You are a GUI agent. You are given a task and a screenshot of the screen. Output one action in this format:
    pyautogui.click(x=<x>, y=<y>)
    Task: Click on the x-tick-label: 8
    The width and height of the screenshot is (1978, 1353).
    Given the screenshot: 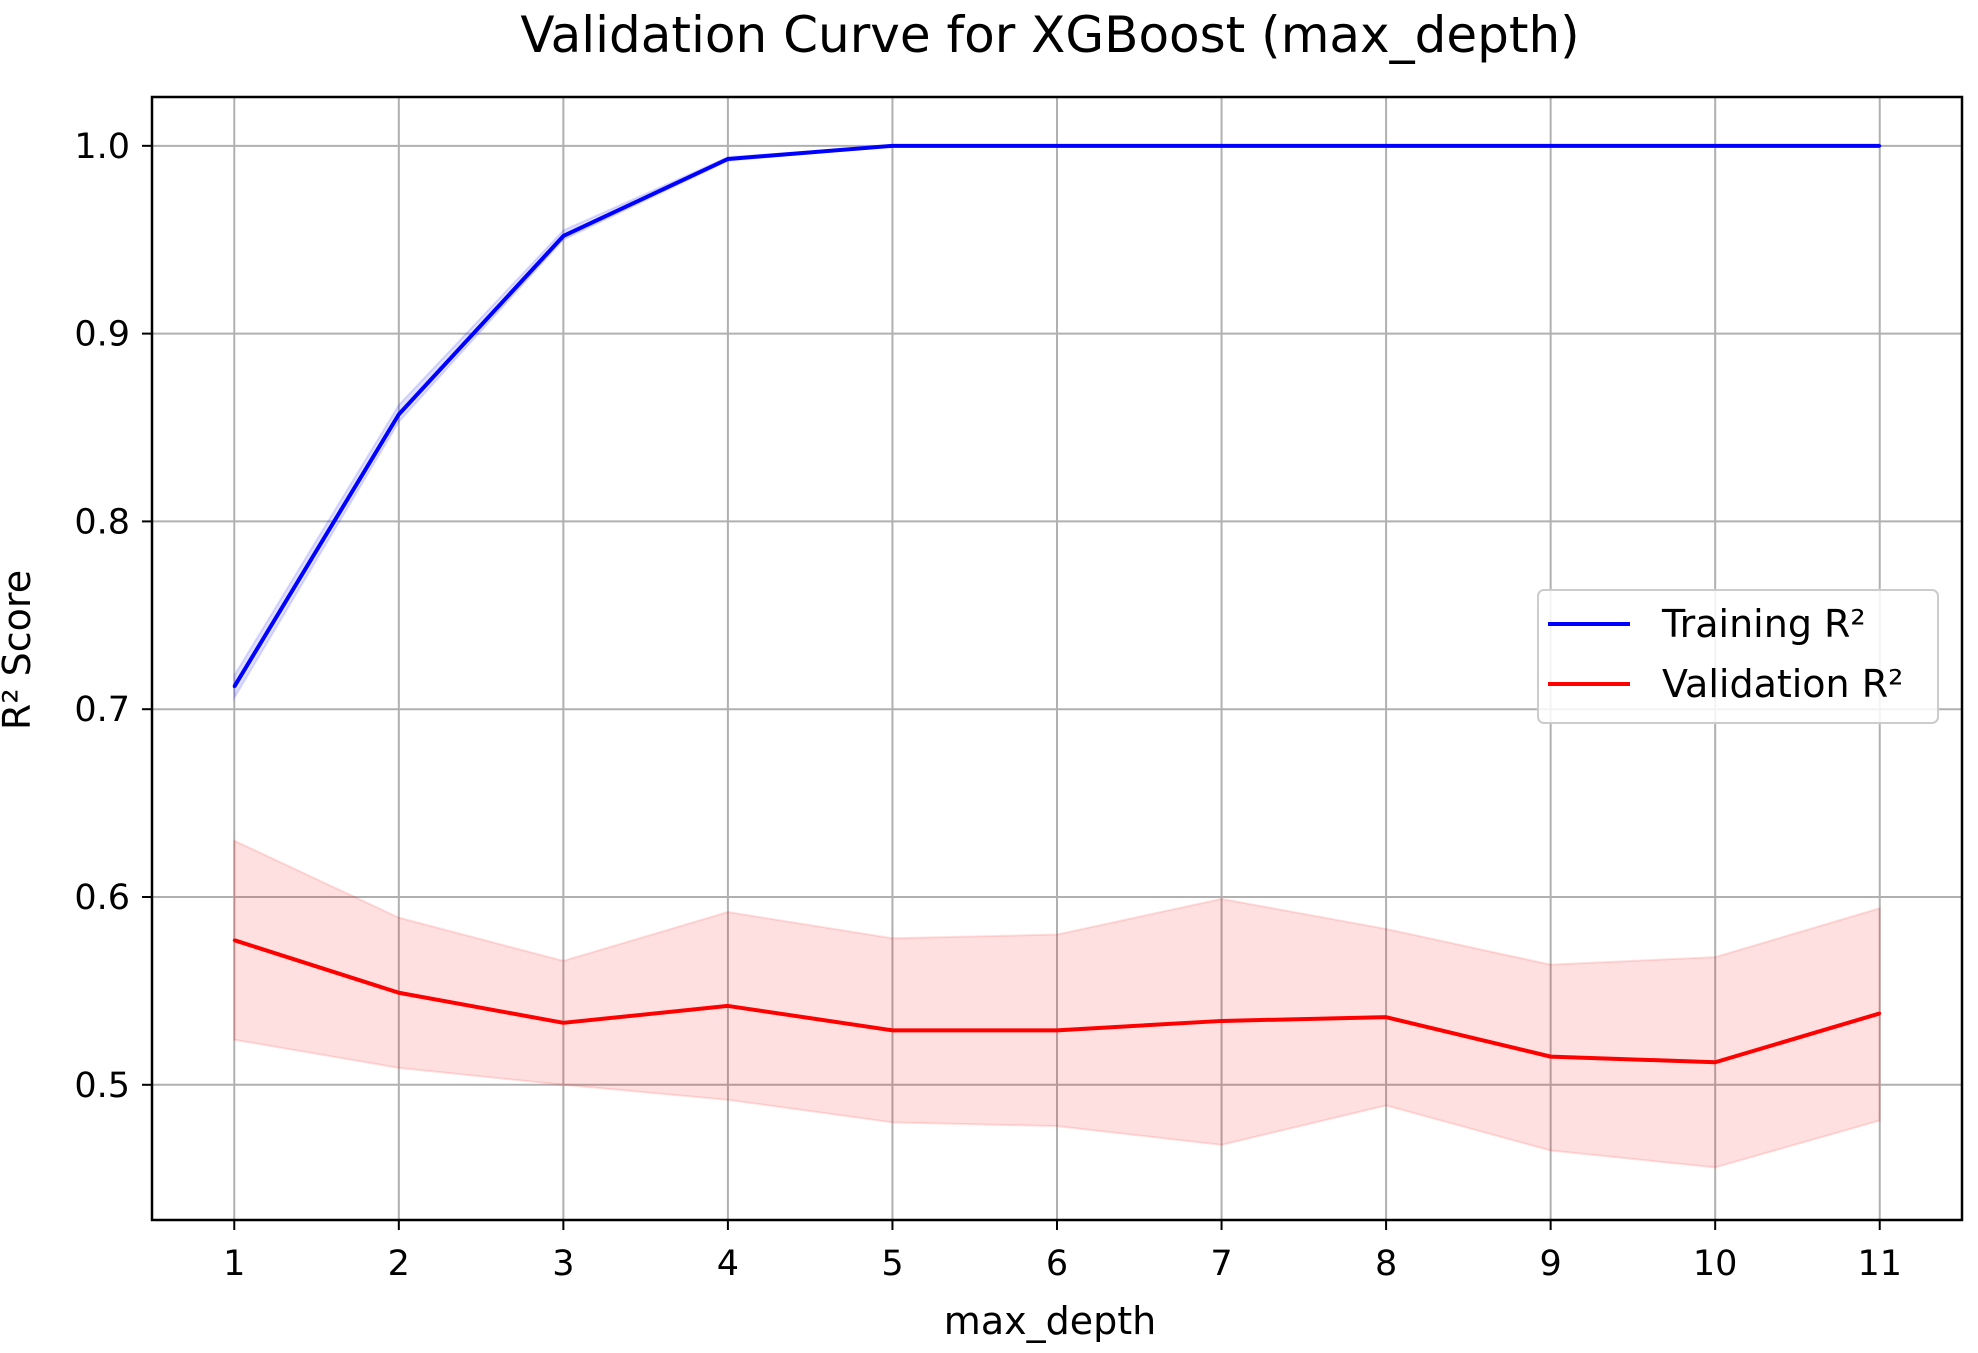 What is the action you would take?
    pyautogui.click(x=1386, y=1264)
    